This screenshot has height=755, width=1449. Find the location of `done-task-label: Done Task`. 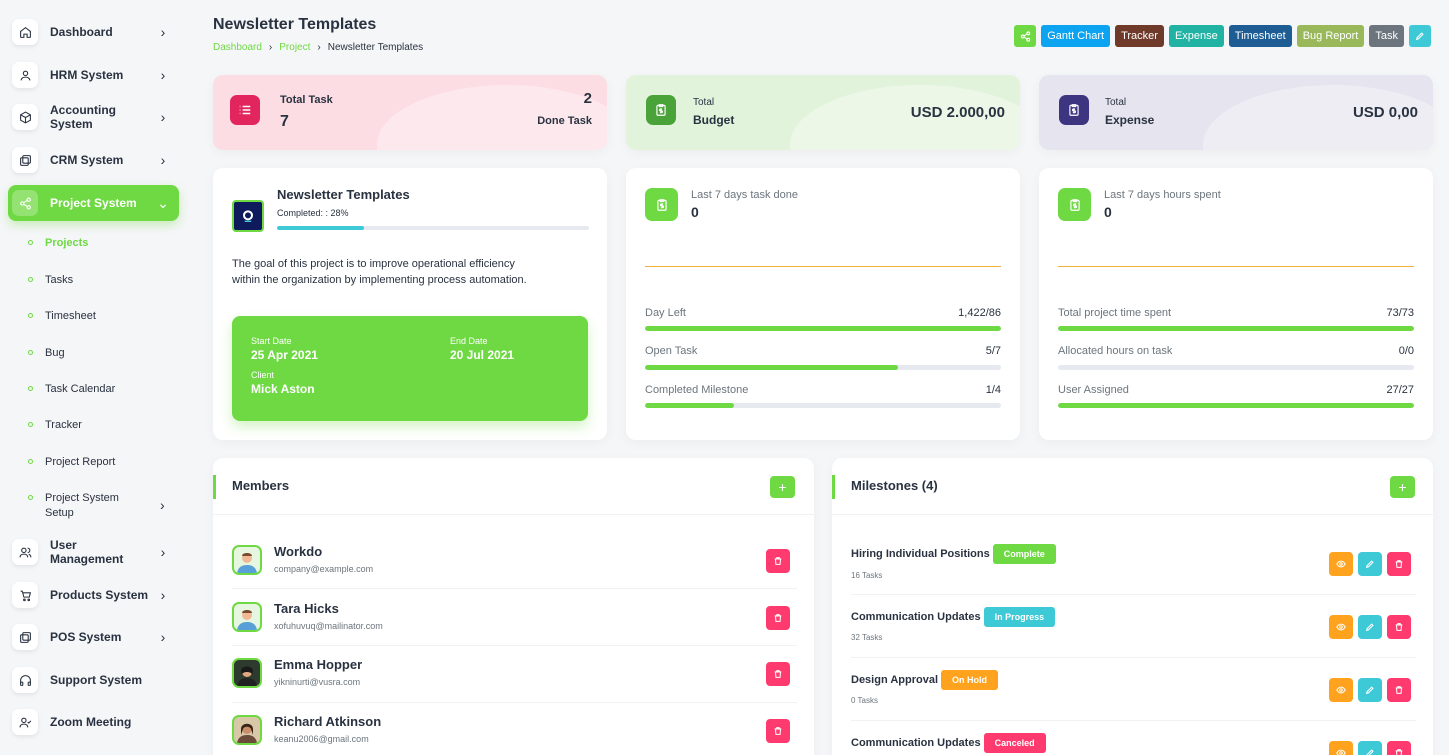

done-task-label: Done Task is located at coordinates (564, 121).